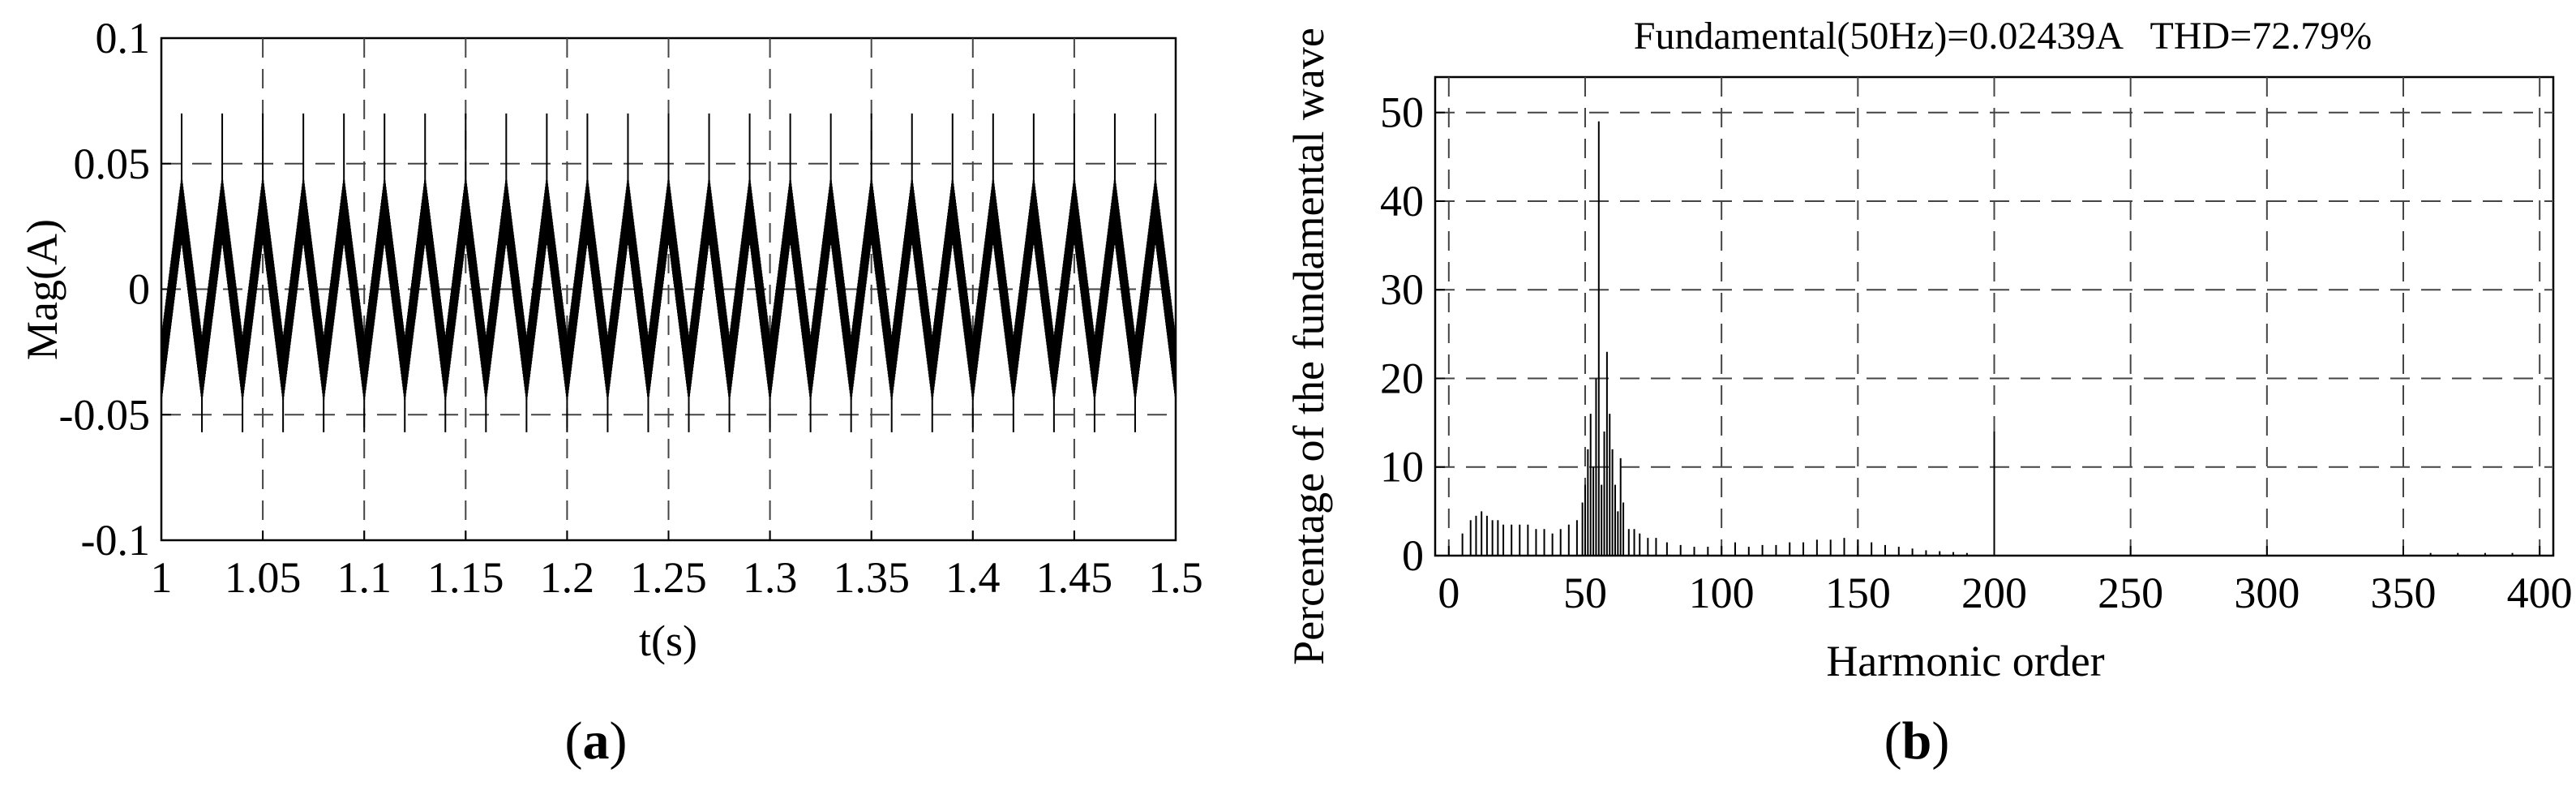  Describe the element at coordinates (668, 641) in the screenshot. I see `x-axis-label-a: t(s)` at that location.